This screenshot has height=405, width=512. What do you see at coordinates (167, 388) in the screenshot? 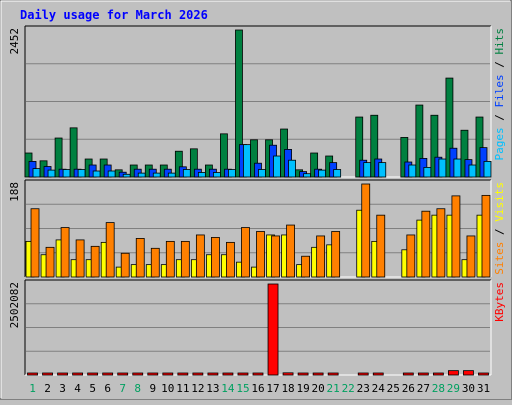
I see `x-tick-label-day-10: 10` at bounding box center [167, 388].